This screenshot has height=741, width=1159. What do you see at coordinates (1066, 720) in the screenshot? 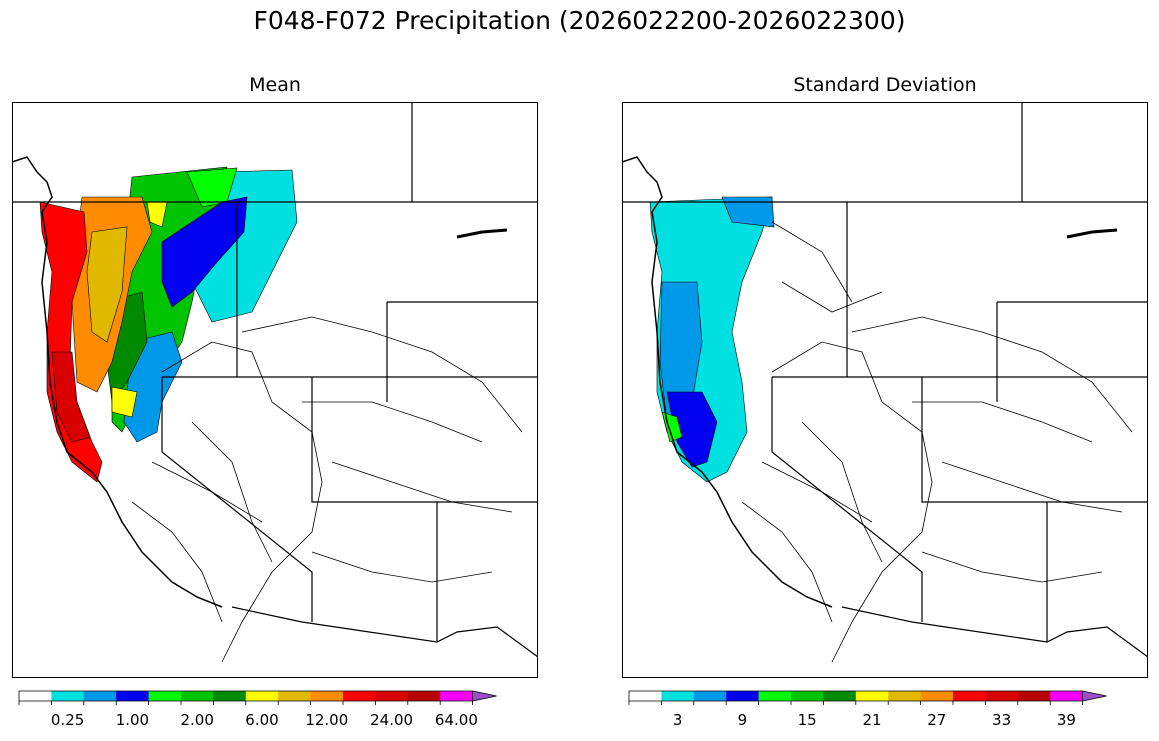
I see `colorbar-tick-label: 39` at bounding box center [1066, 720].